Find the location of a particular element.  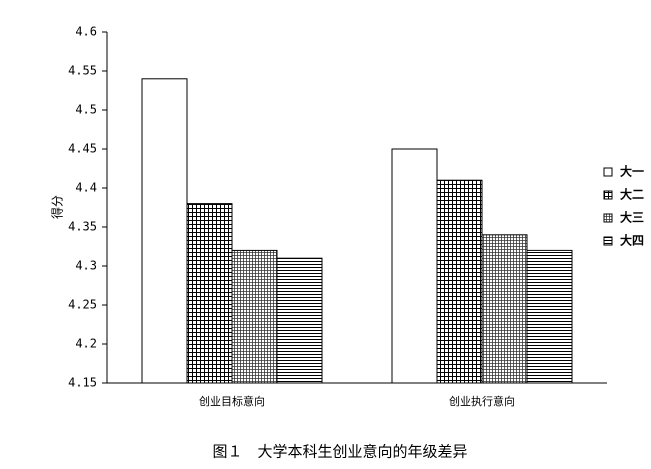

legend-label: 大二 is located at coordinates (632, 194).